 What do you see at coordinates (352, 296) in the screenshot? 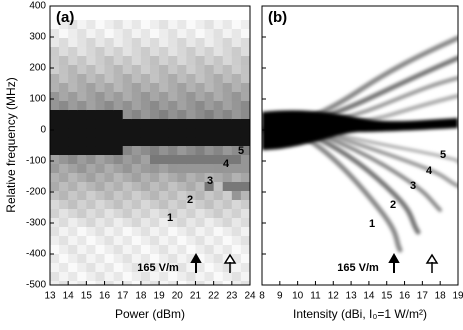
I see `x-tick-label: 13` at bounding box center [352, 296].